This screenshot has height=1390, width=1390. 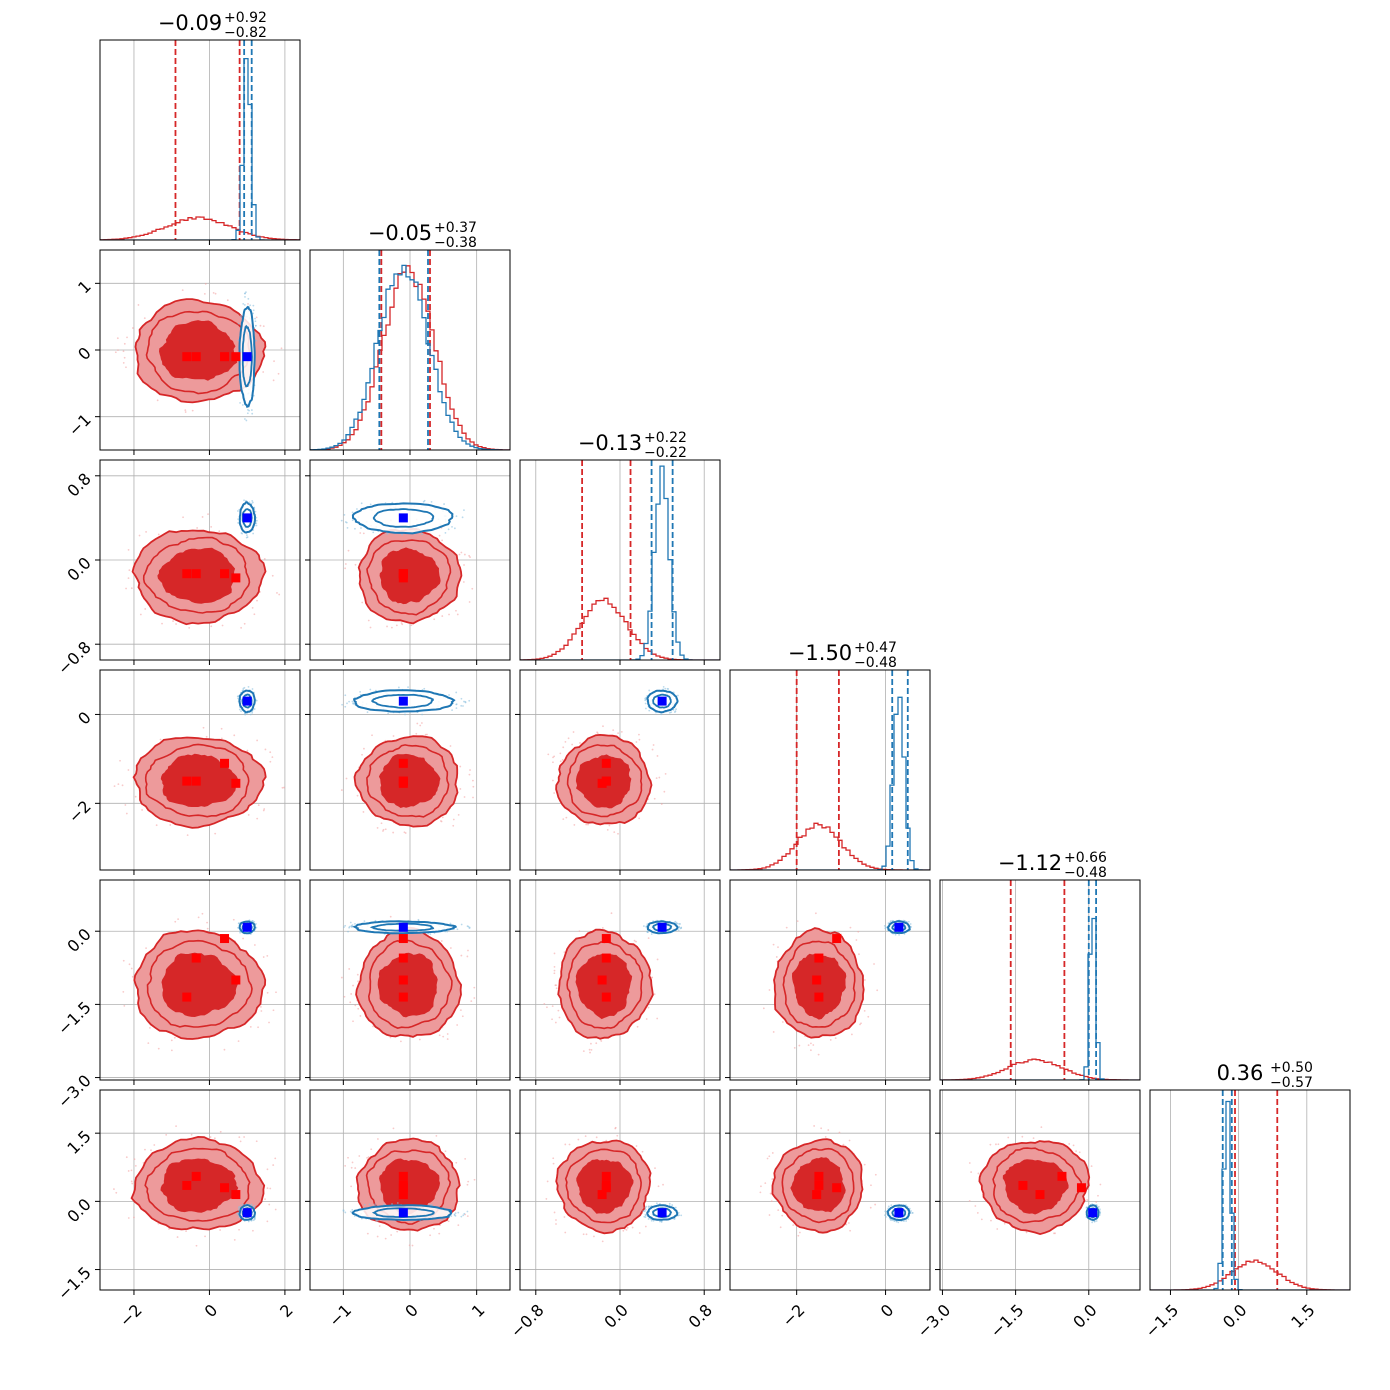 What do you see at coordinates (933, 1320) in the screenshot?
I see `x-tick-label: −3.0` at bounding box center [933, 1320].